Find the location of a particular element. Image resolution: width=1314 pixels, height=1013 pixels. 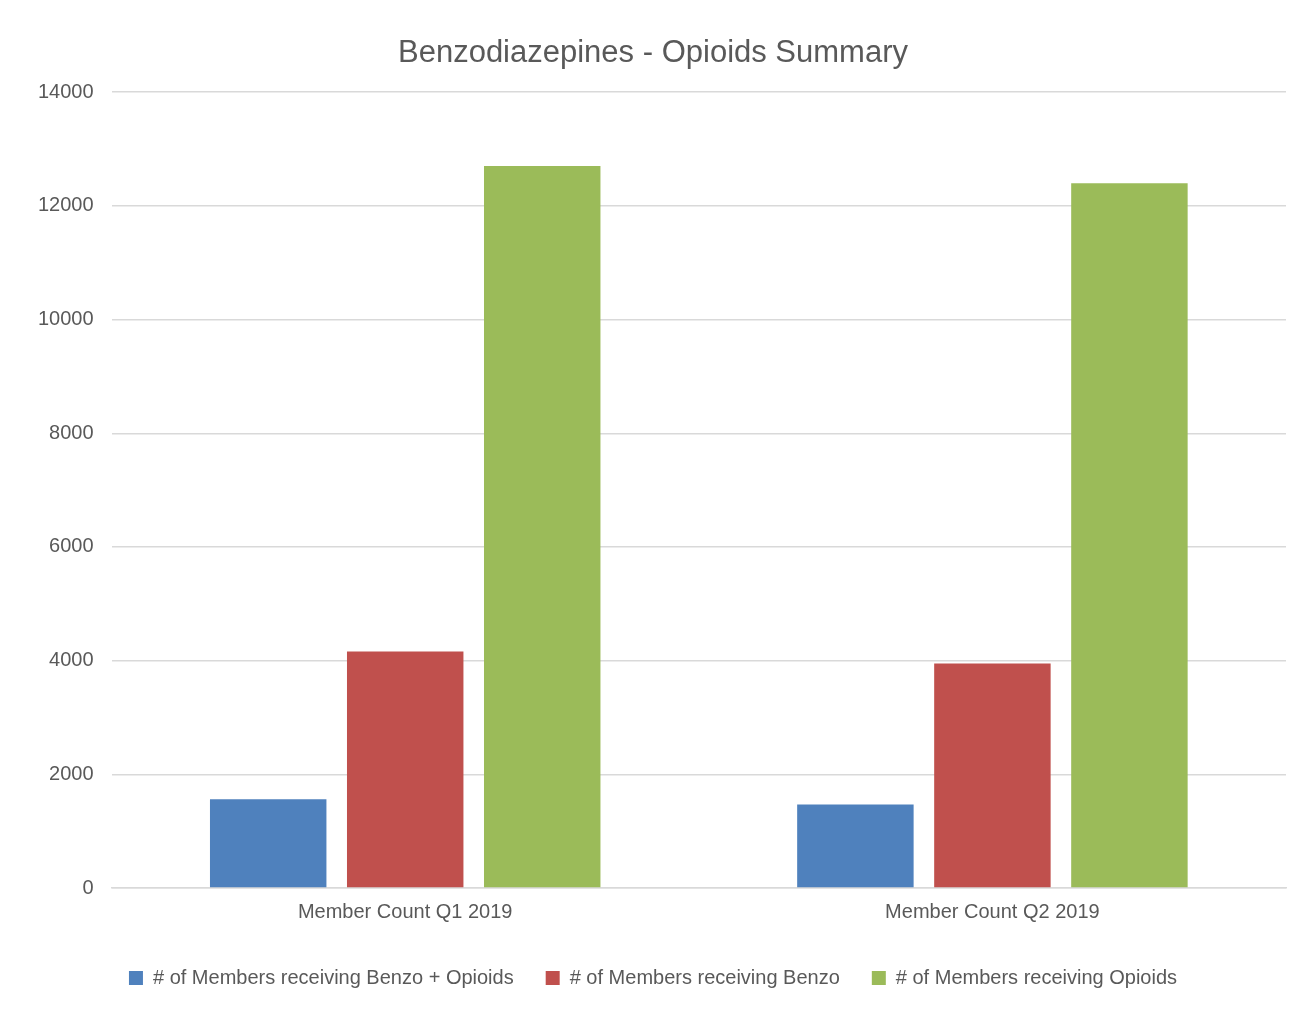

y-tick-label: 4000 is located at coordinates (71, 659).